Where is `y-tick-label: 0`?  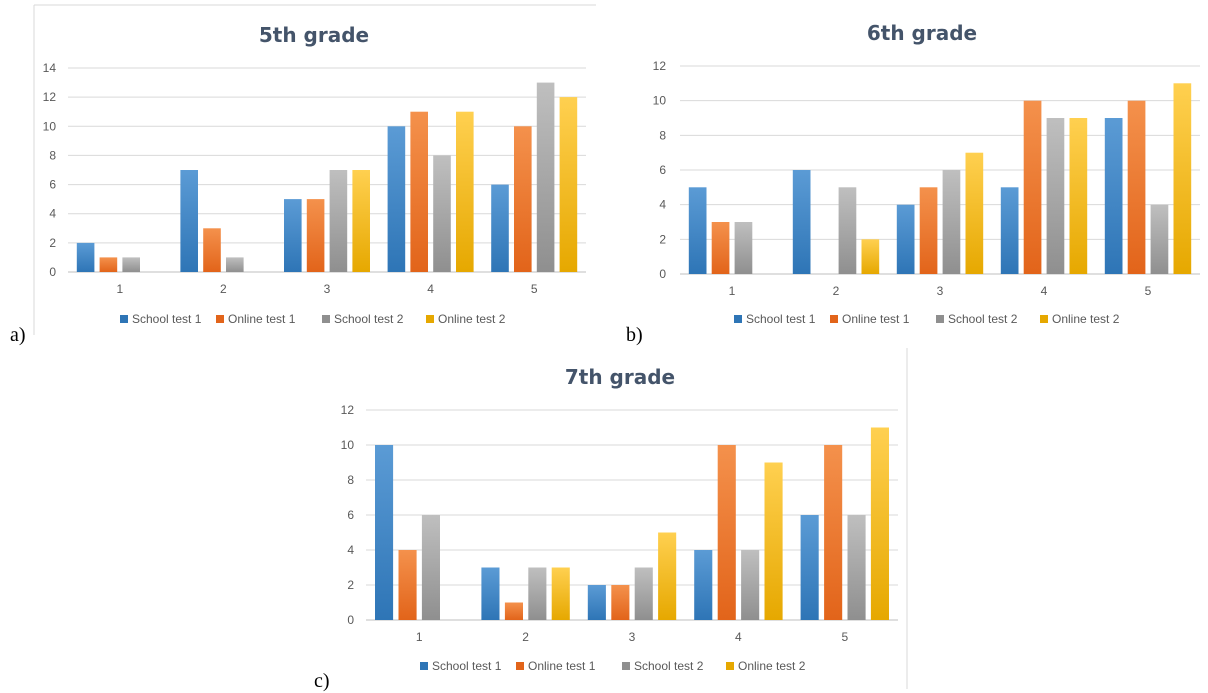 y-tick-label: 0 is located at coordinates (662, 274).